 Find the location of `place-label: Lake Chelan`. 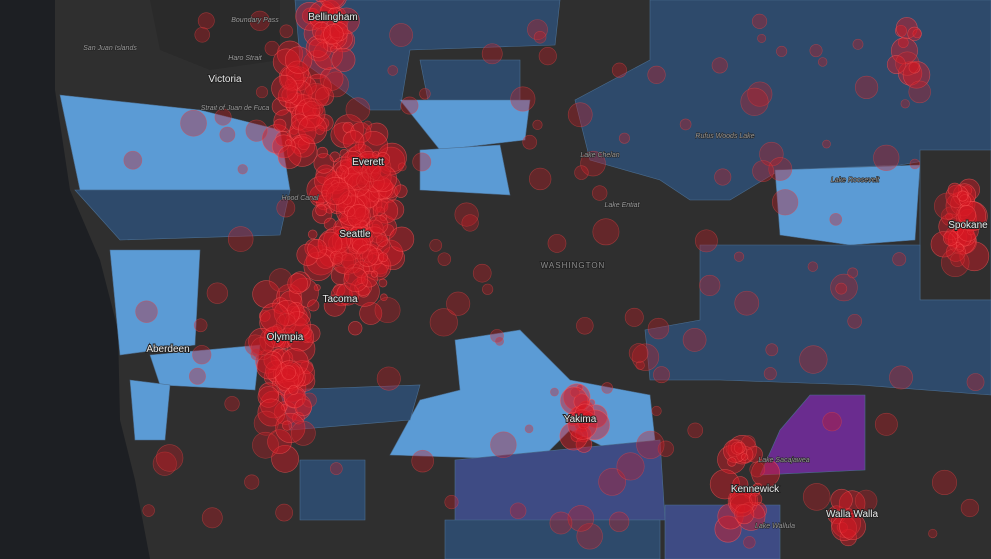

place-label: Lake Chelan is located at coordinates (599, 155).